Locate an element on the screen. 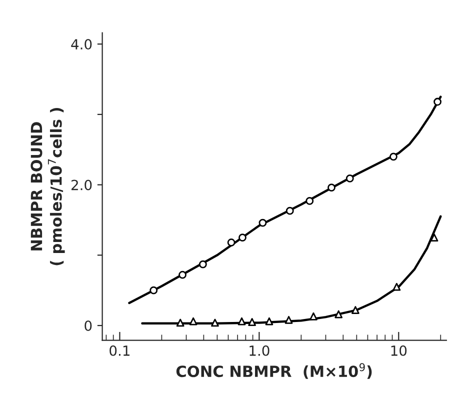  y-axis-title: NBMPR BOUND ( pmoles/10$^{7}$cells ) is located at coordinates (47, 187).